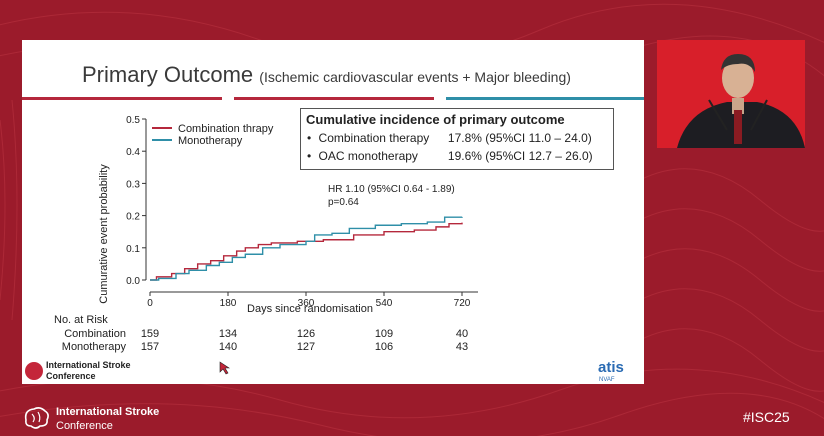 This screenshot has width=824, height=436. I want to click on risk-value: 126, so click(306, 334).